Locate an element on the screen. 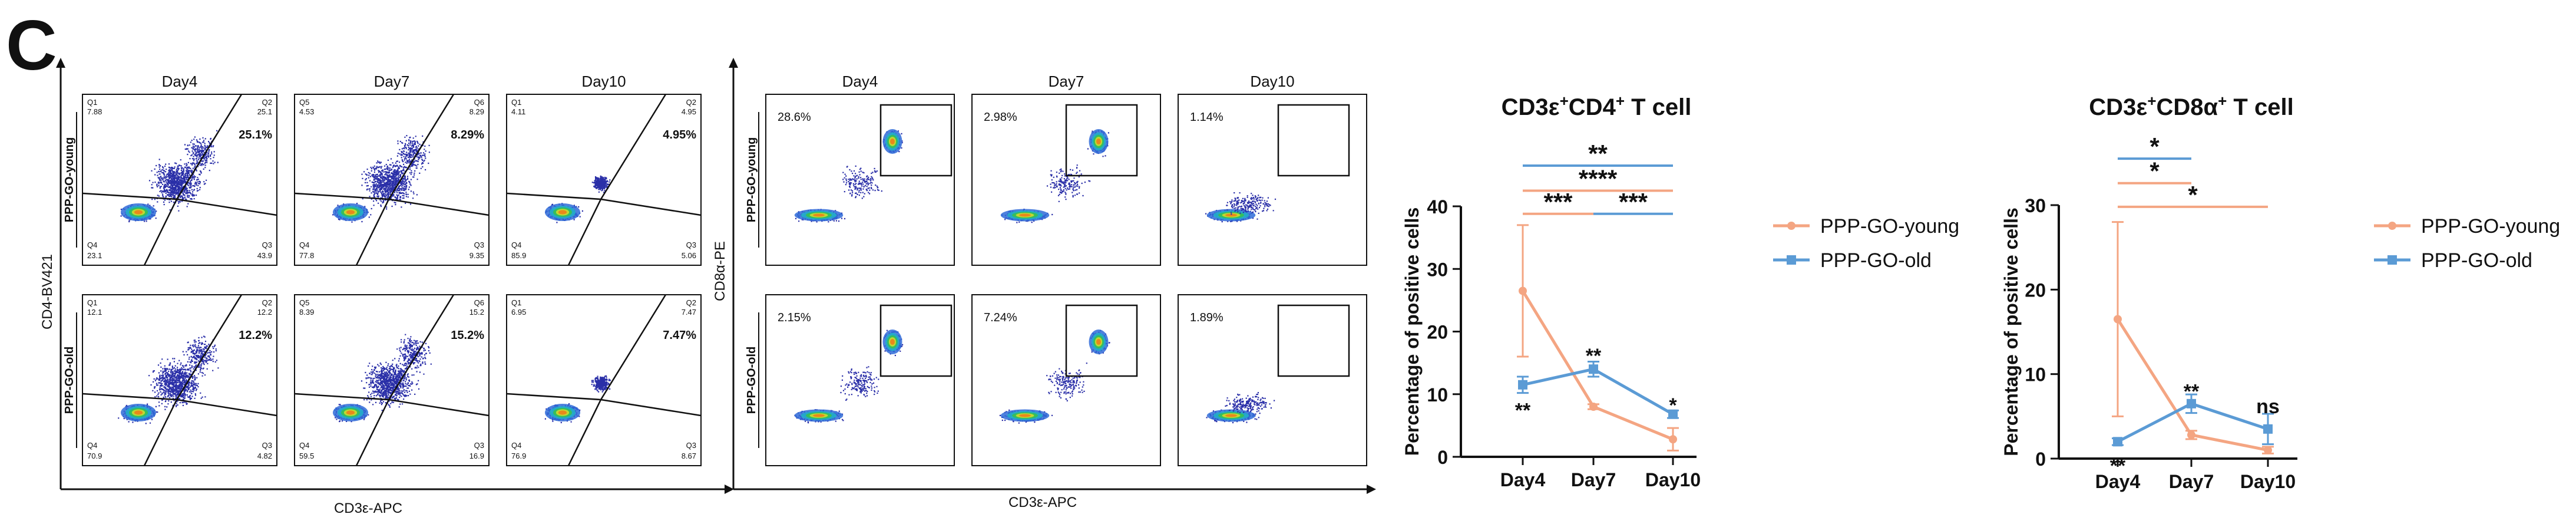 The height and width of the screenshot is (514, 2576). flow-plot: 28.6% is located at coordinates (860, 180).